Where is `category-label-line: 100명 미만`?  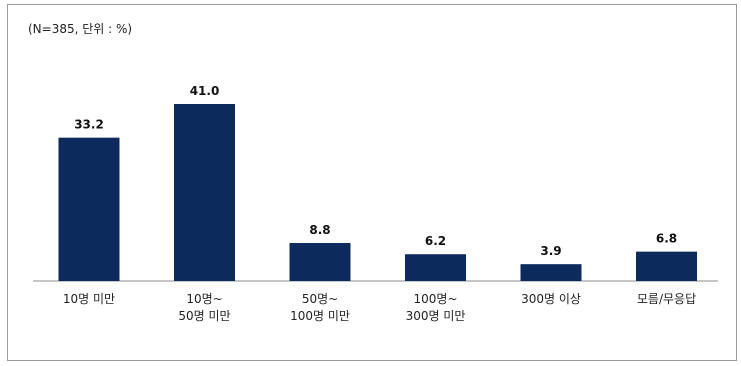 category-label-line: 100명 미만 is located at coordinates (320, 316).